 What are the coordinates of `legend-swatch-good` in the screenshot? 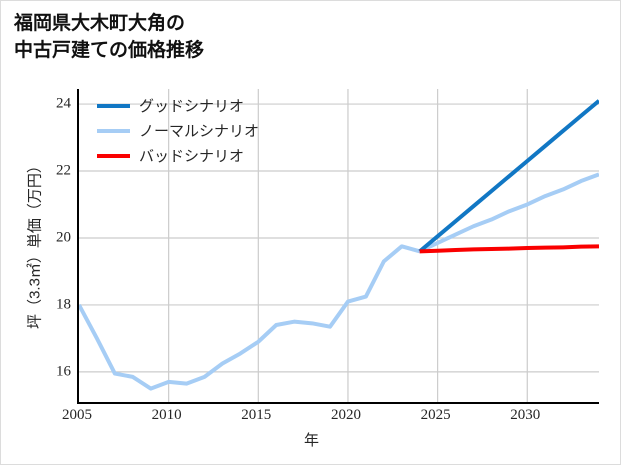 It's located at (113, 105).